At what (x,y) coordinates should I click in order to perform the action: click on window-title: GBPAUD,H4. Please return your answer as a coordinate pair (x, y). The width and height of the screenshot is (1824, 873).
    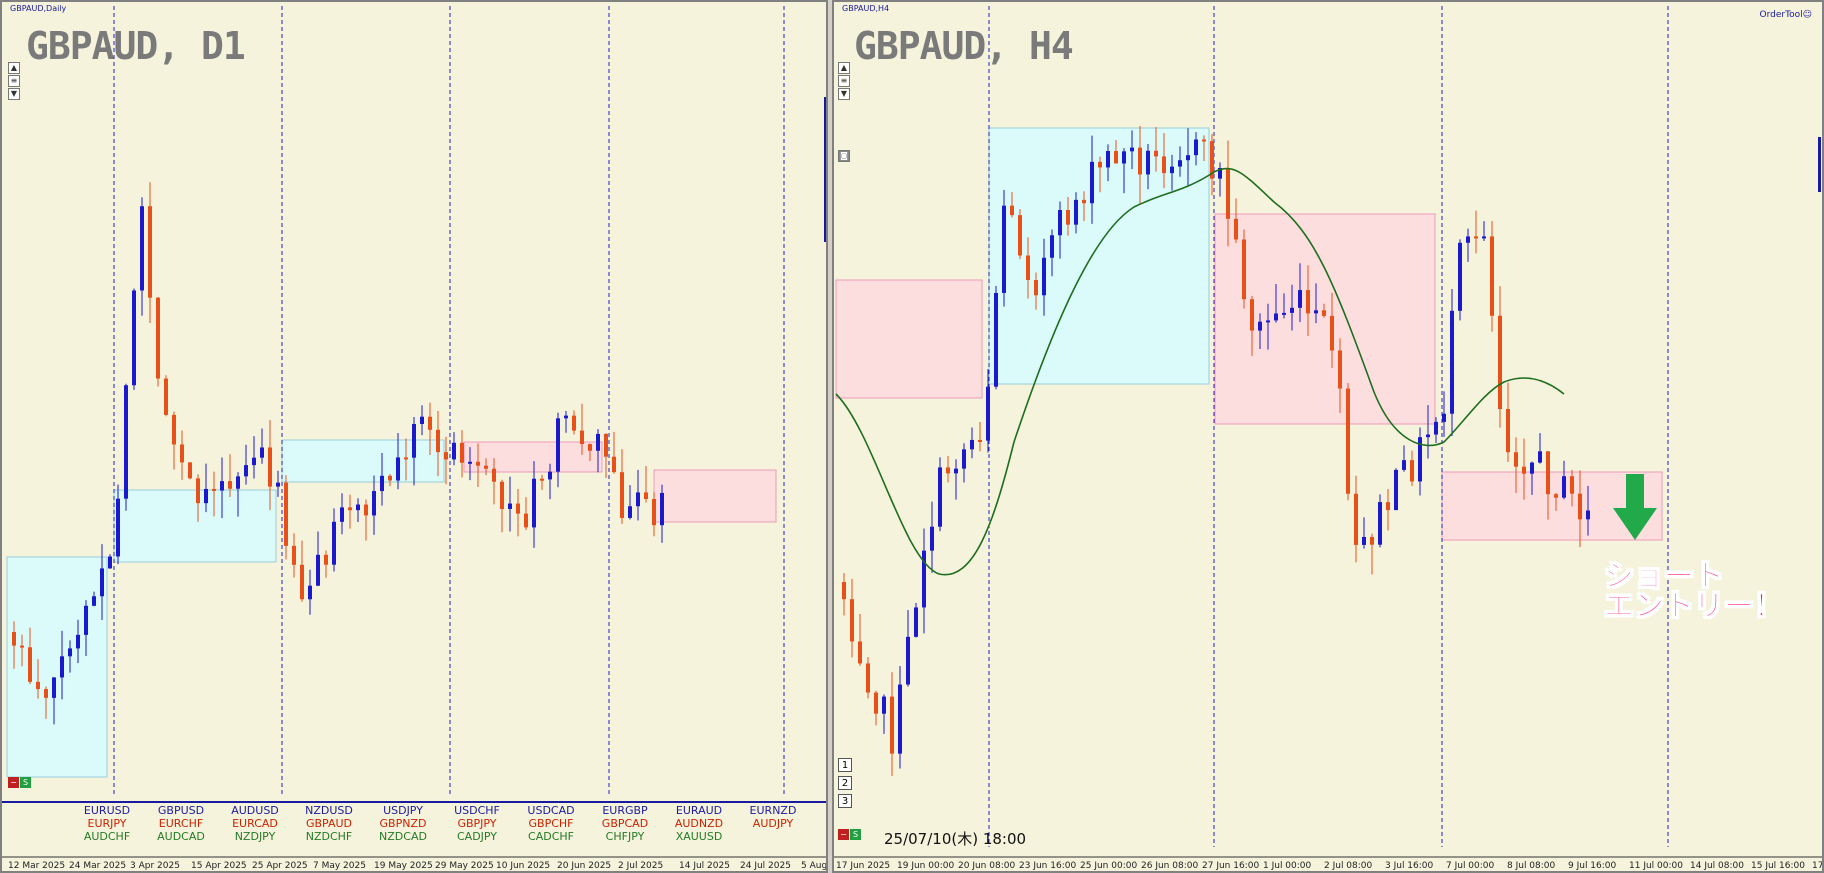
    Looking at the image, I should click on (866, 8).